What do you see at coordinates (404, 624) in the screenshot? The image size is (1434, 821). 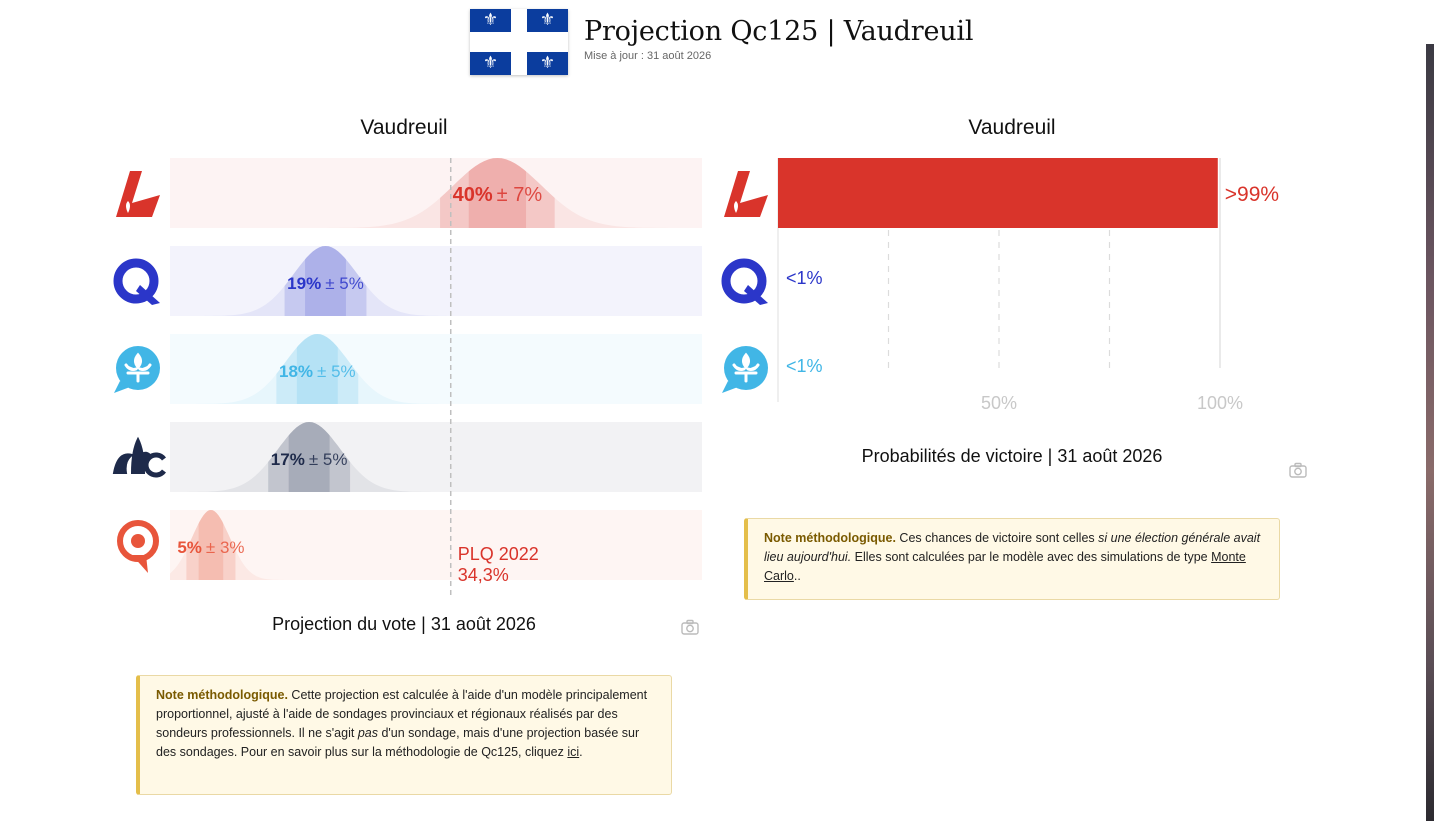 I see `vote-chart-caption: Projection du vote | 31 août 2026` at bounding box center [404, 624].